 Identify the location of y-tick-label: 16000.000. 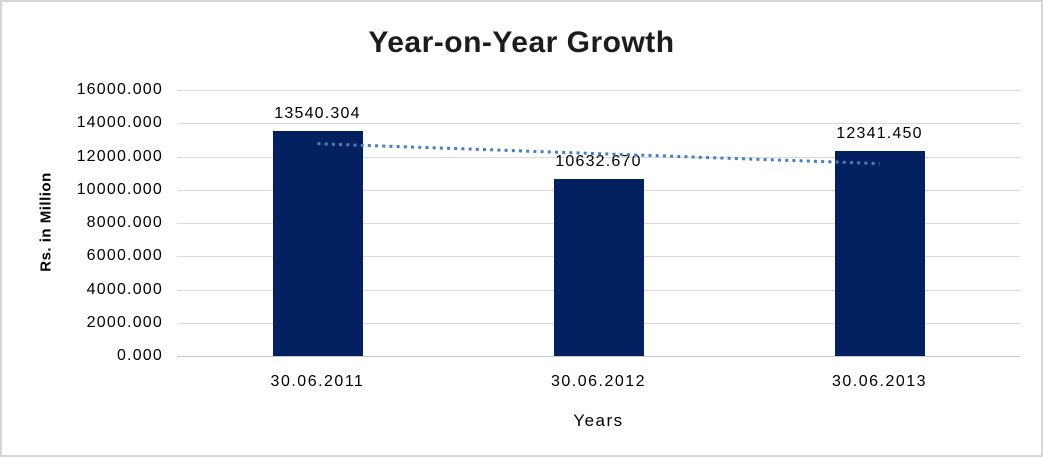
(119, 89).